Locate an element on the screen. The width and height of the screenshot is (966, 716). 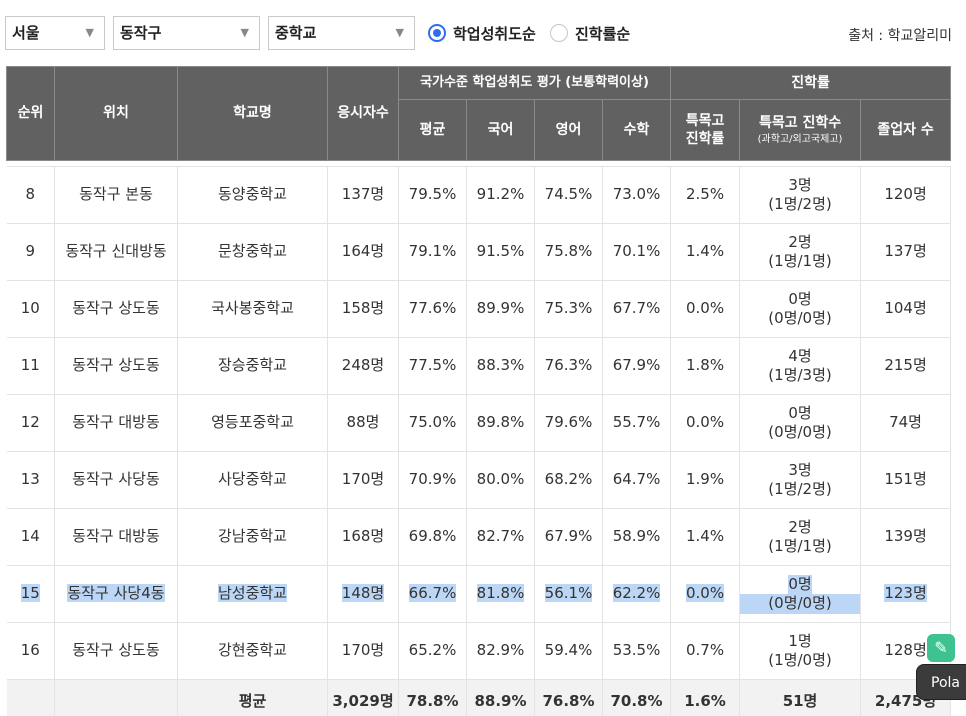
cell-text: 77.5% is located at coordinates (432, 365).